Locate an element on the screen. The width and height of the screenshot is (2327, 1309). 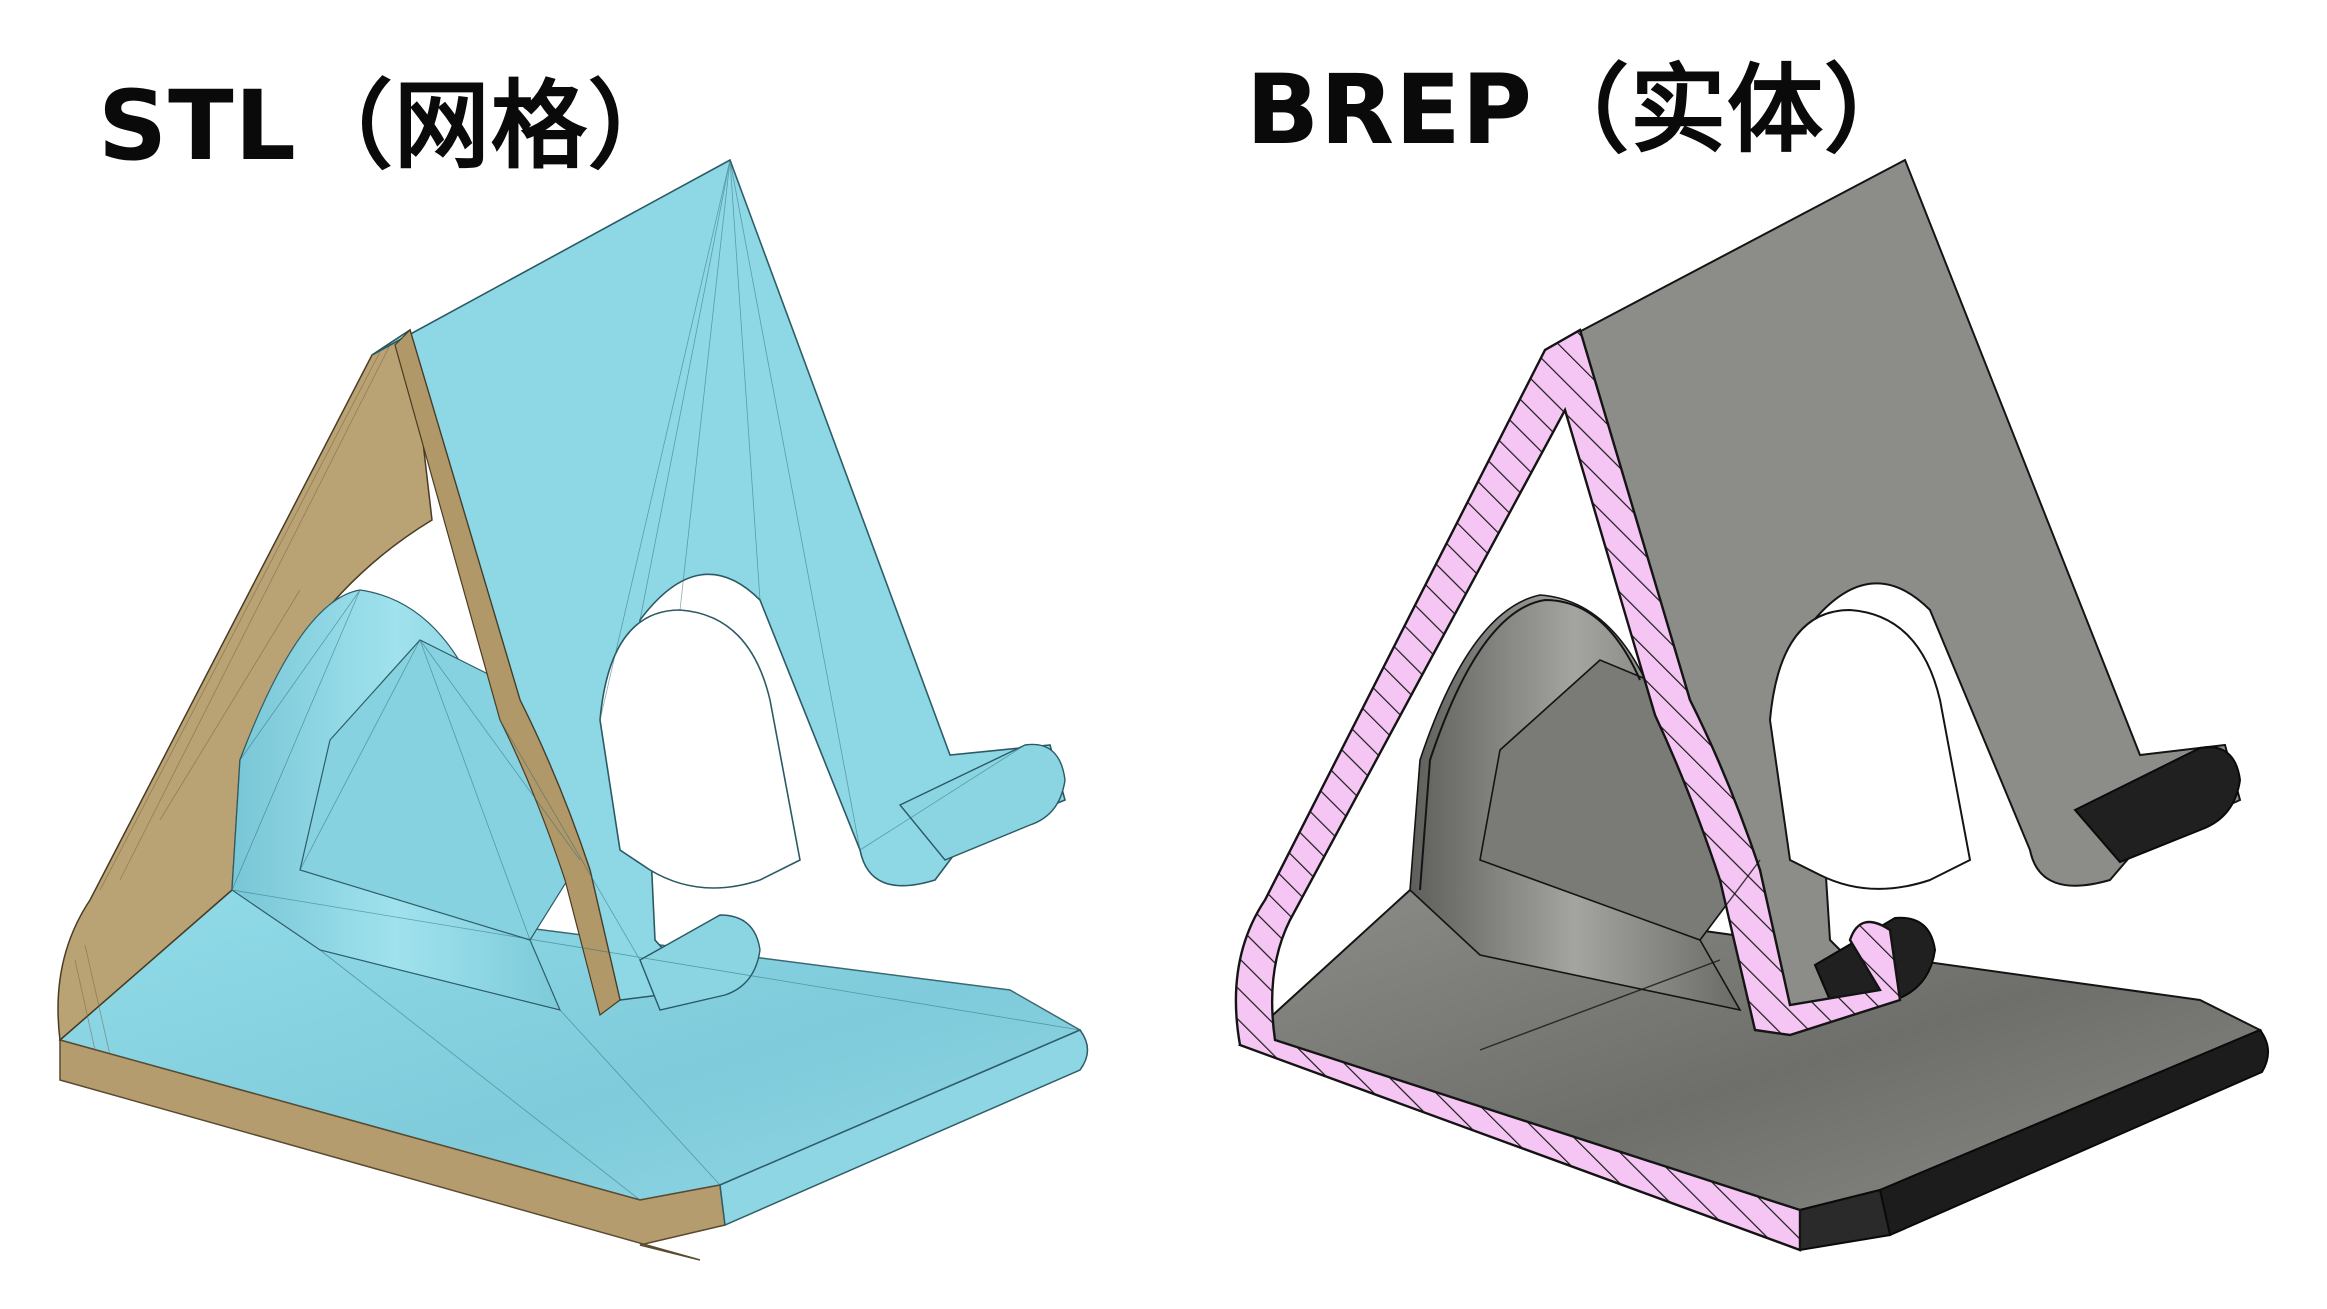
mesh-side-striations is located at coordinates (232, 700).